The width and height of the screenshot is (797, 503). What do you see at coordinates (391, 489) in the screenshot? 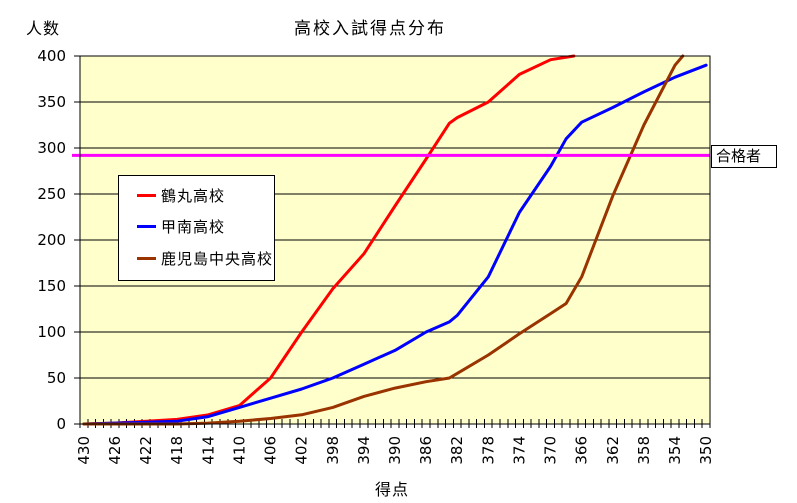
I see `x-axis-title: 得点` at bounding box center [391, 489].